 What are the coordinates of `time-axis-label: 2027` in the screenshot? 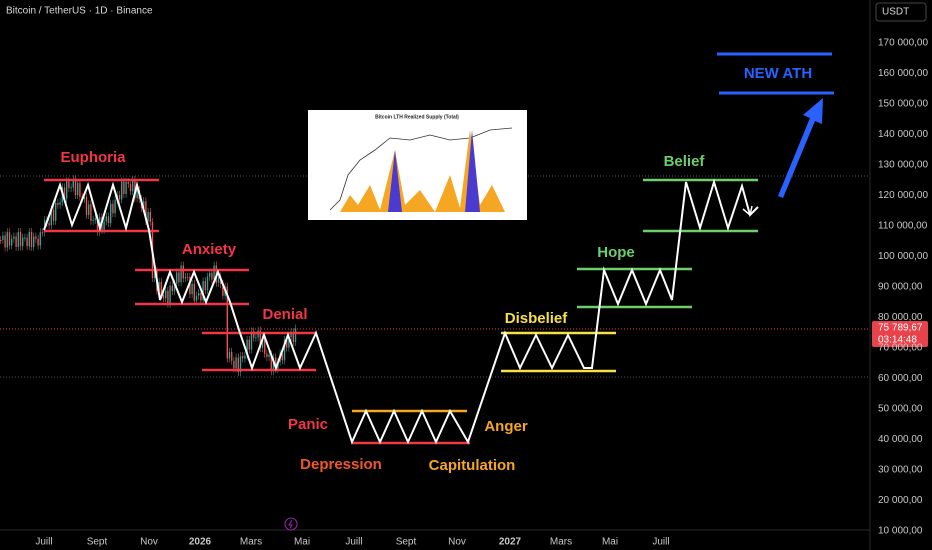 It's located at (510, 542).